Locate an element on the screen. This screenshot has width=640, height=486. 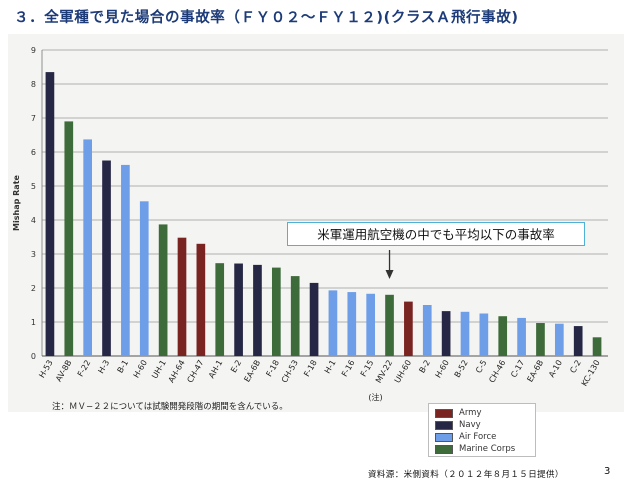
x-tick-label: CH-46 is located at coordinates (497, 372).